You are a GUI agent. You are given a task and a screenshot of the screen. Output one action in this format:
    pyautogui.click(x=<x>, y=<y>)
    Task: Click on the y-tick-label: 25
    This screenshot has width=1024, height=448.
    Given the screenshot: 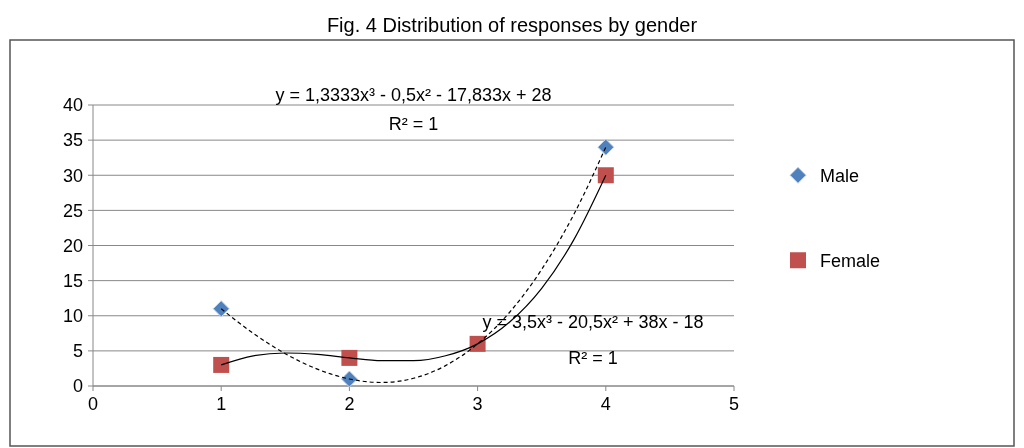 What is the action you would take?
    pyautogui.click(x=72, y=210)
    